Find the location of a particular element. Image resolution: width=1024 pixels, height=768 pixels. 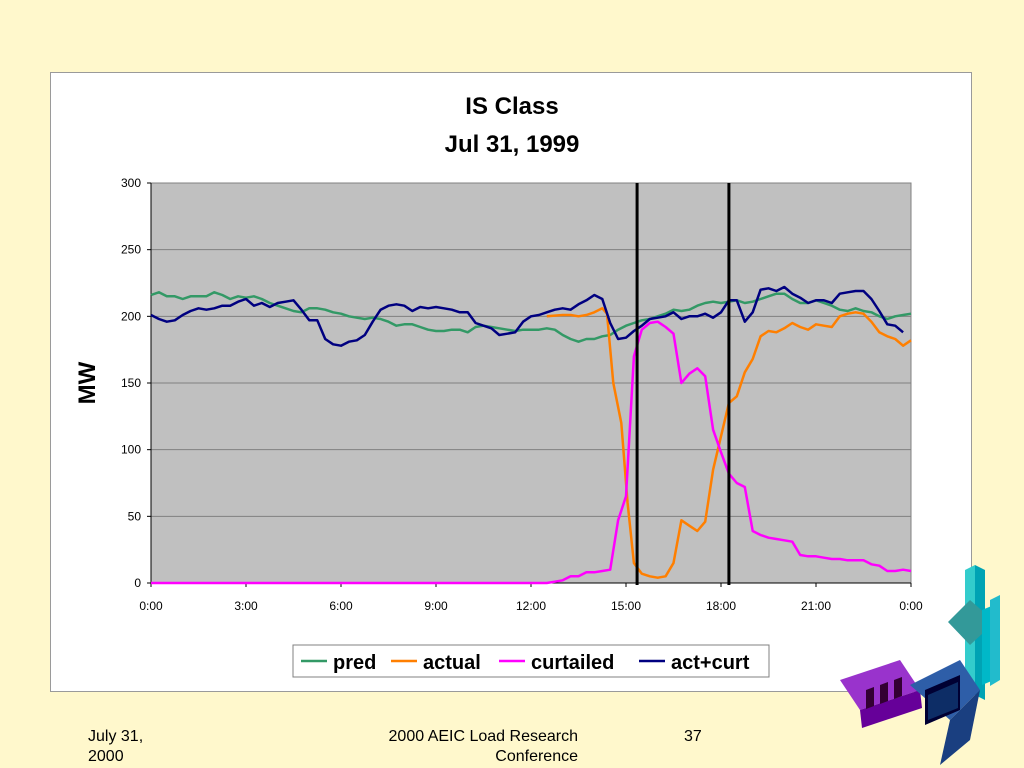

y-tick-label: 300 is located at coordinates (131, 183).